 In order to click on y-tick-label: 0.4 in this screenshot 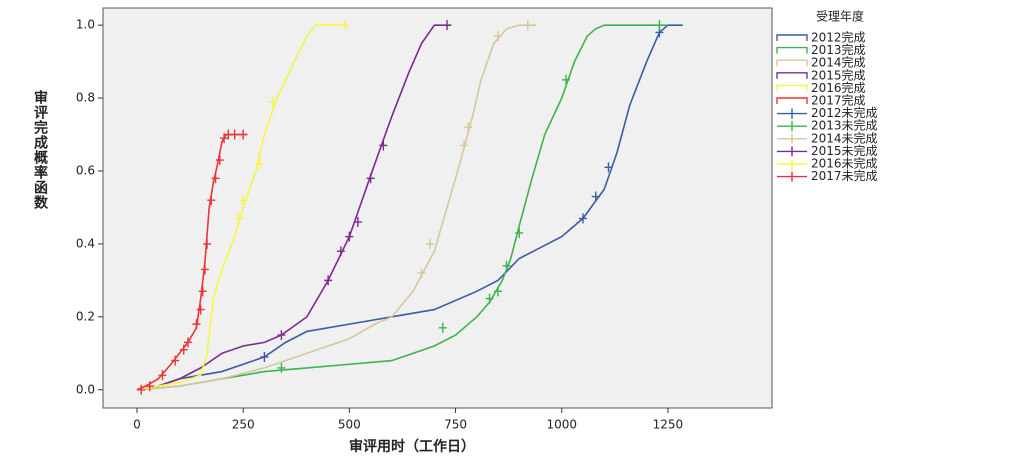, I will do `click(85, 243)`.